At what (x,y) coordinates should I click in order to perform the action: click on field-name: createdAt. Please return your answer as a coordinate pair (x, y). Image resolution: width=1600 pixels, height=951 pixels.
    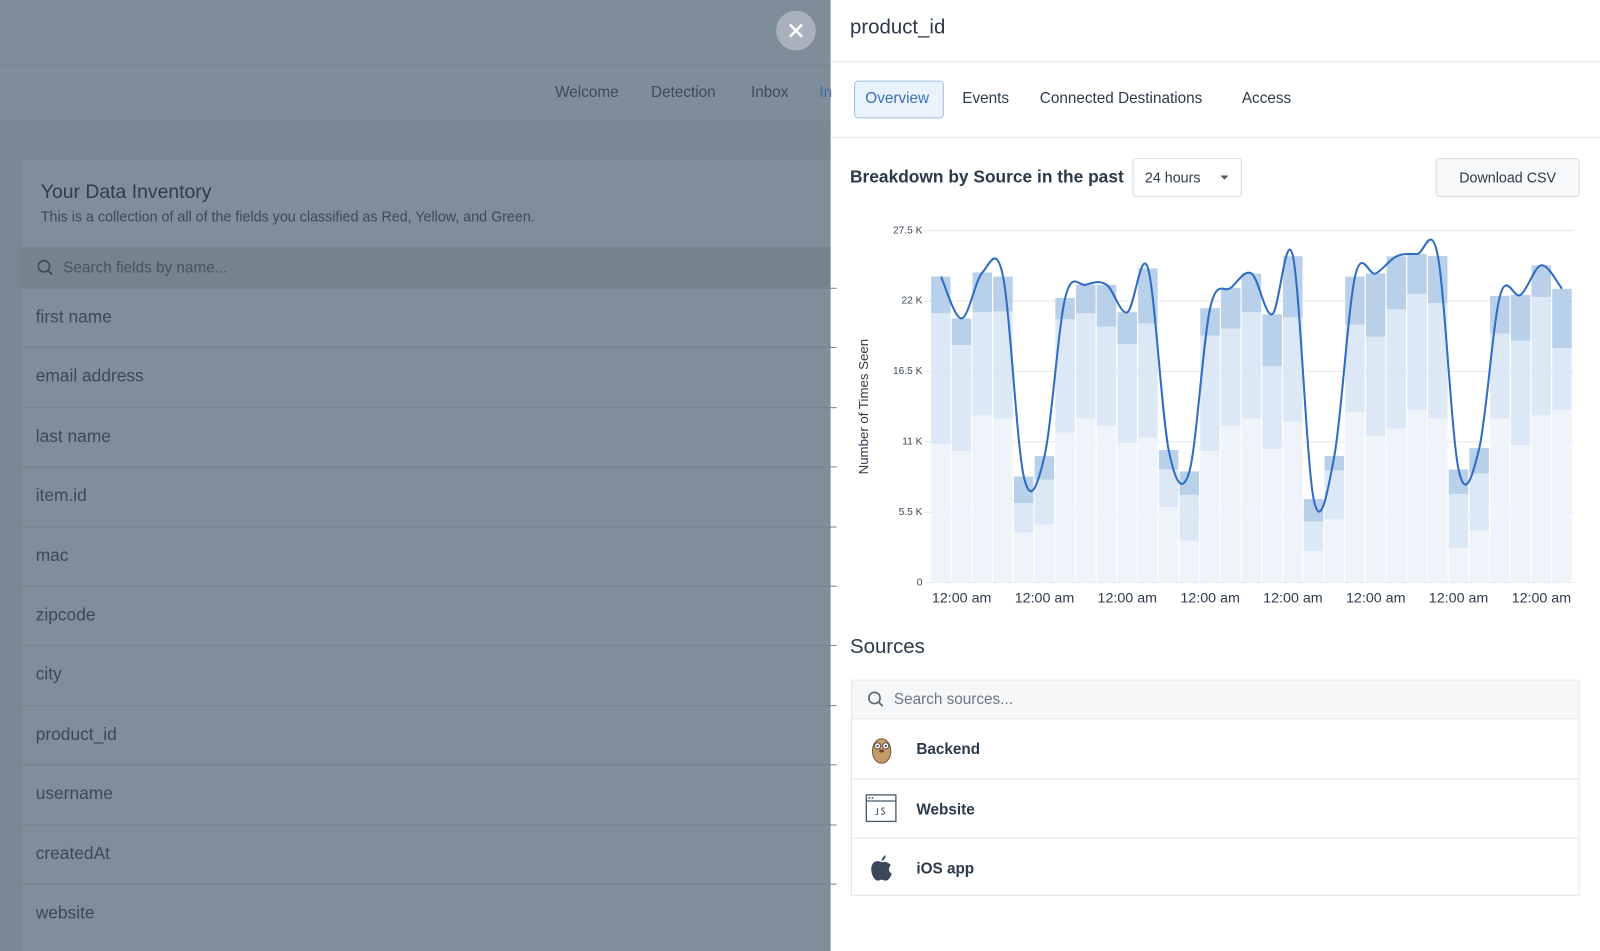
    Looking at the image, I should click on (72, 853).